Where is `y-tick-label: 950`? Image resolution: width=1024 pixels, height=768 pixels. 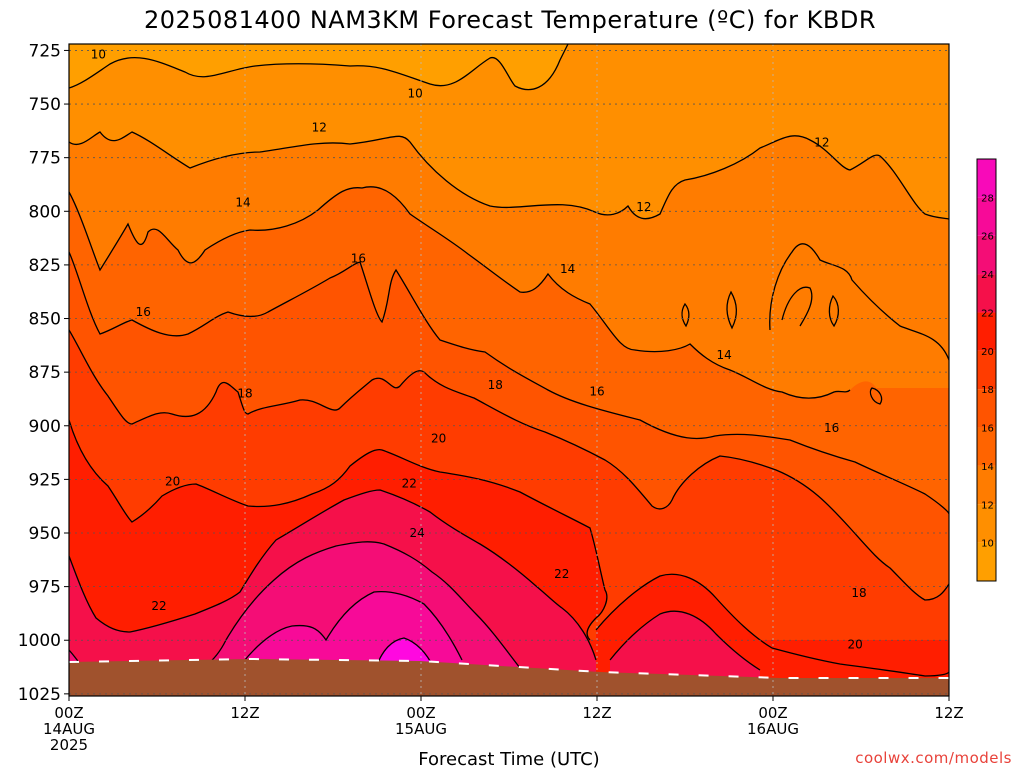
y-tick-label: 950 is located at coordinates (45, 534).